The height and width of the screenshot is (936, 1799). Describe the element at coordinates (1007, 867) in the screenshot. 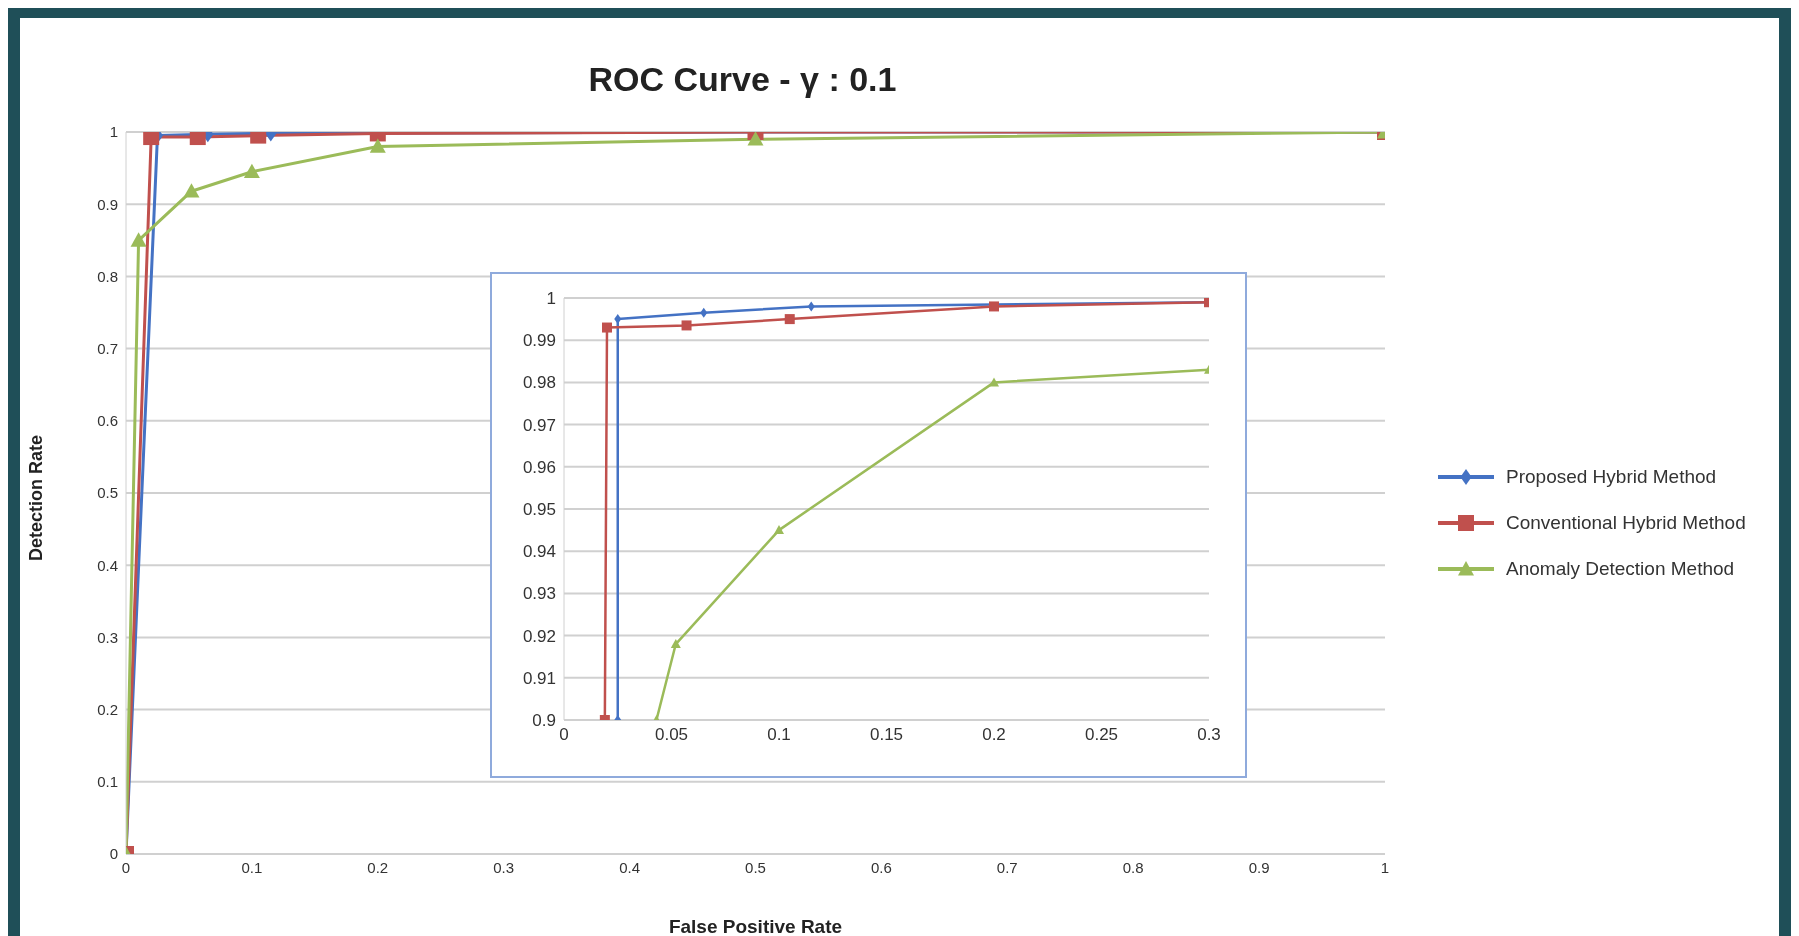

I see `x-tick-label: 0.7` at that location.